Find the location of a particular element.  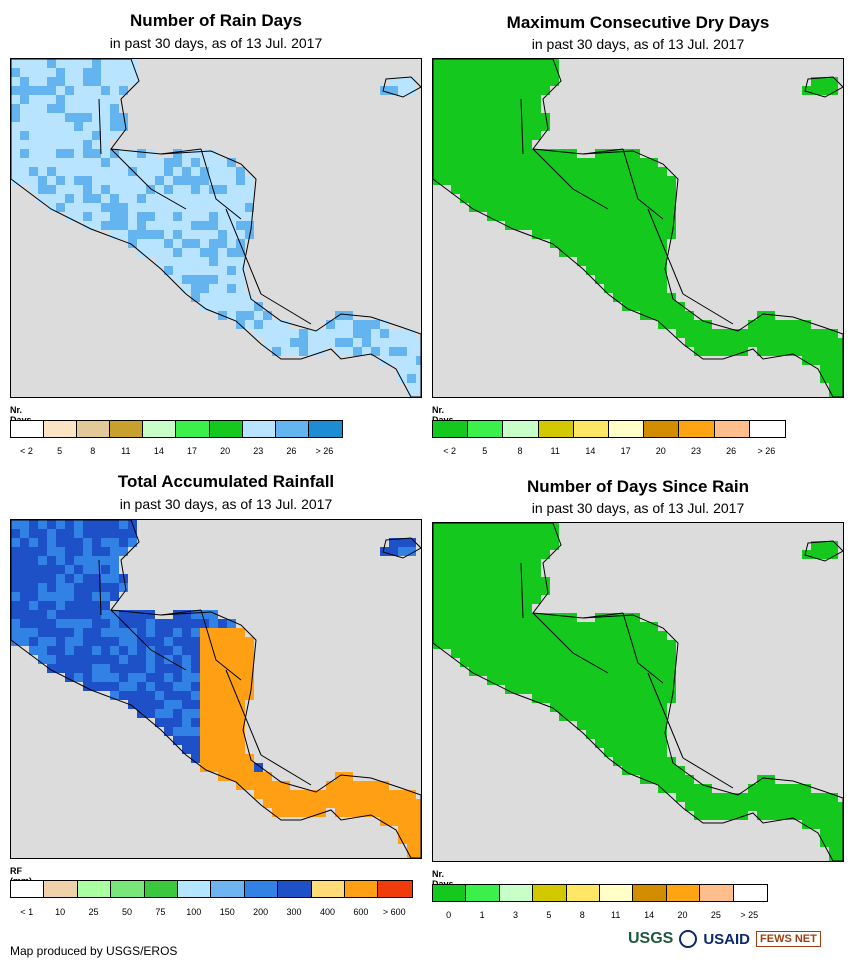

legend-label: < 1 is located at coordinates (27, 912).